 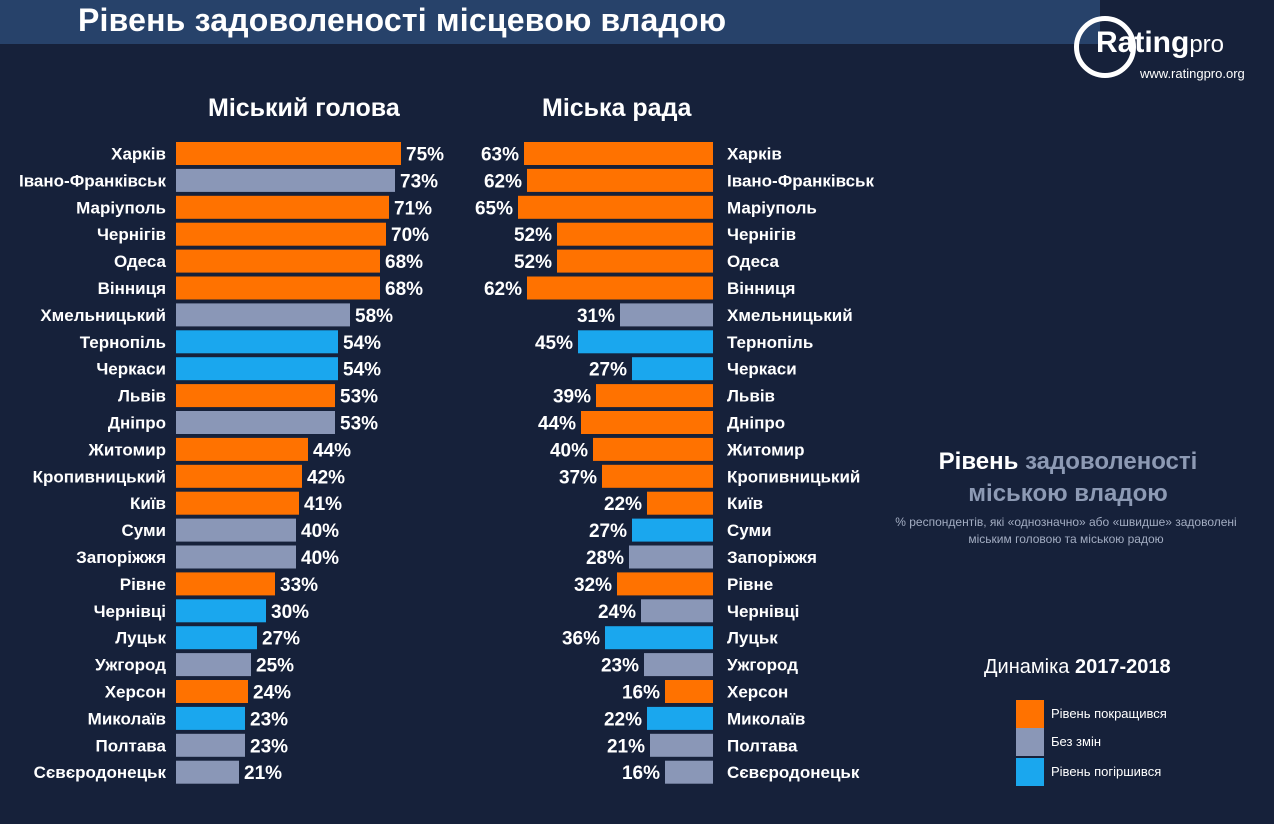 What do you see at coordinates (754, 154) in the screenshot?
I see `council-city-label: Харків` at bounding box center [754, 154].